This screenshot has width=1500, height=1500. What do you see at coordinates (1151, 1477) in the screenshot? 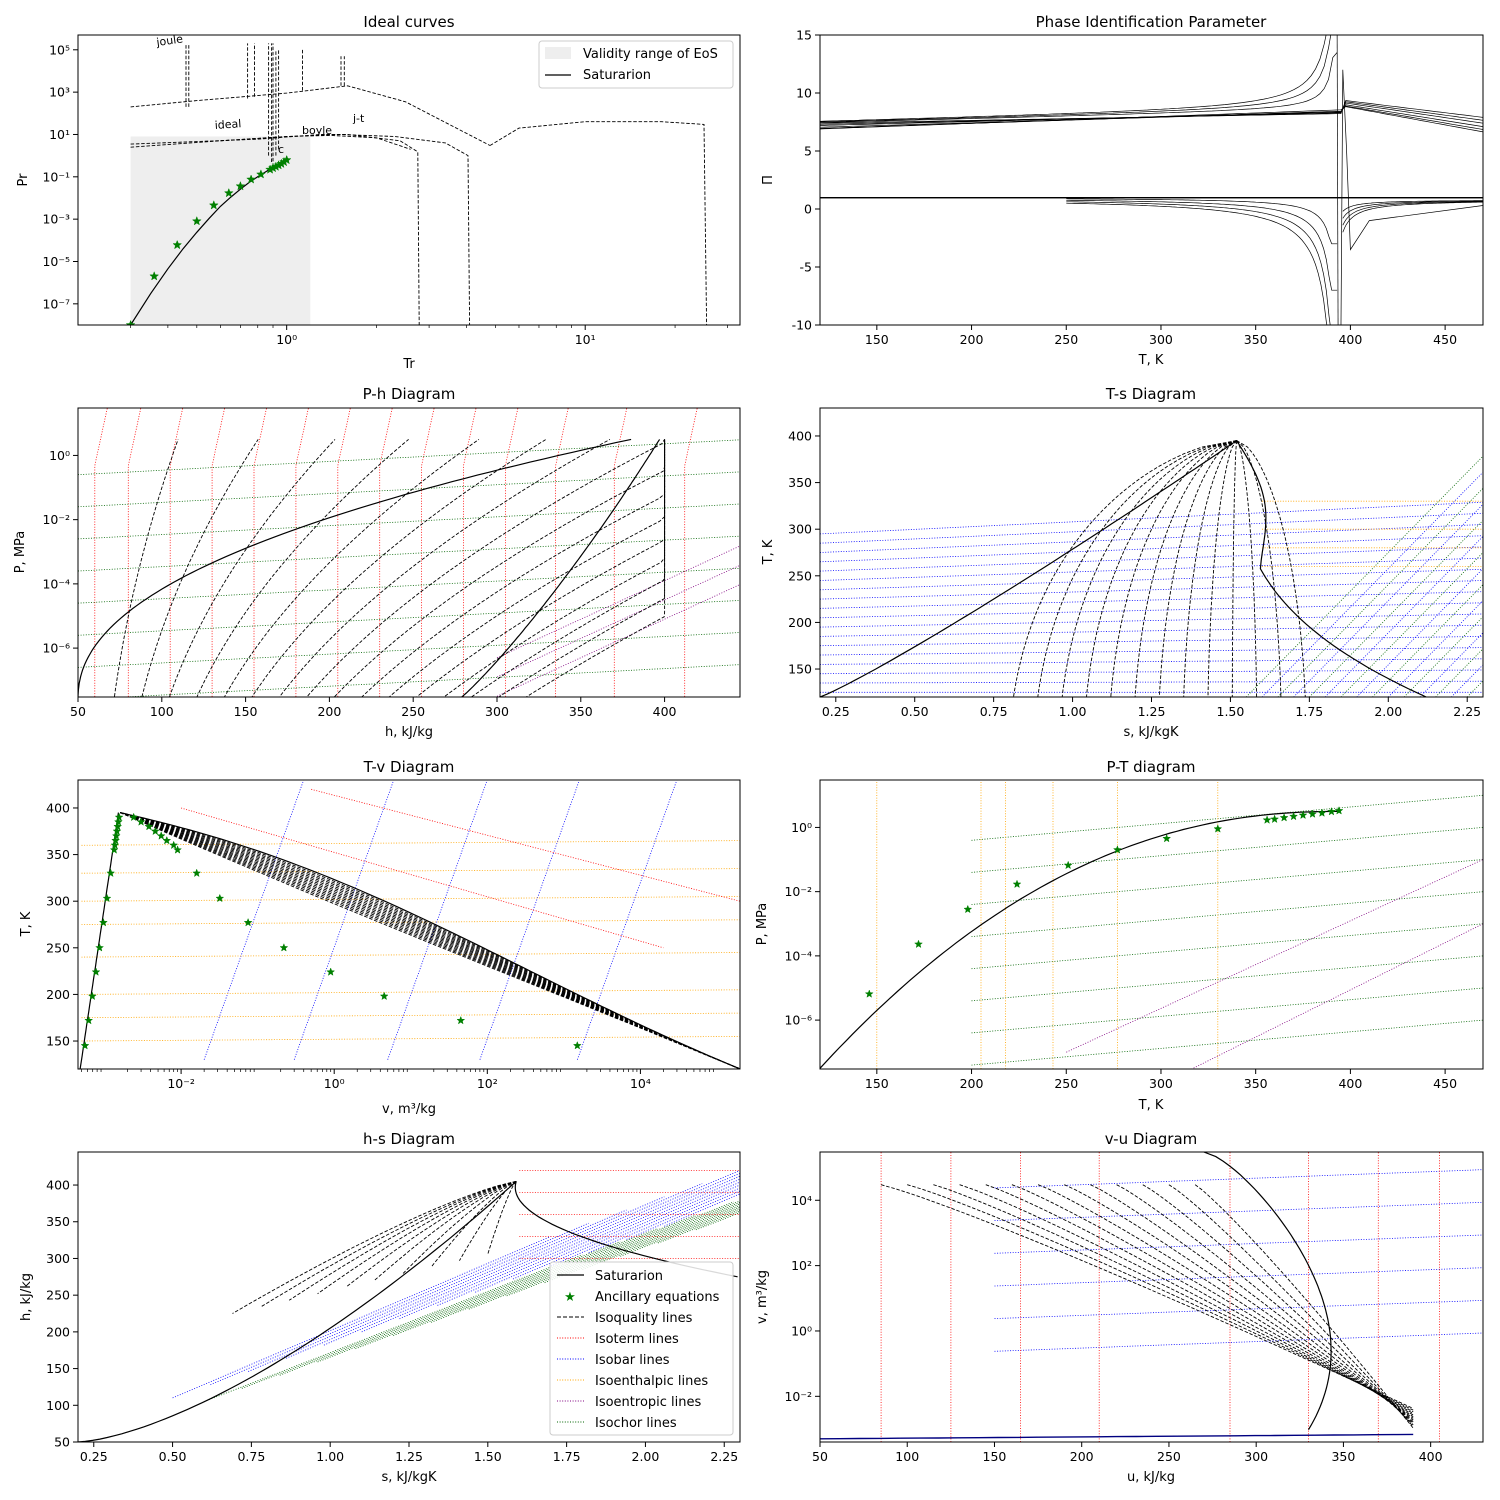
I see `panel-vu-xlabel: u, kJ/kg` at bounding box center [1151, 1477].